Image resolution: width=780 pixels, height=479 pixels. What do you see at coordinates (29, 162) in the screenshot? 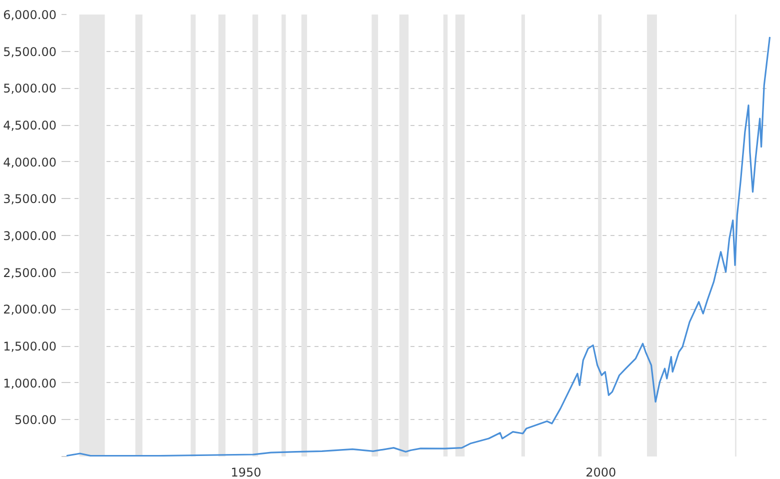
I see `y-tick-label: 4,000.00` at bounding box center [29, 162].